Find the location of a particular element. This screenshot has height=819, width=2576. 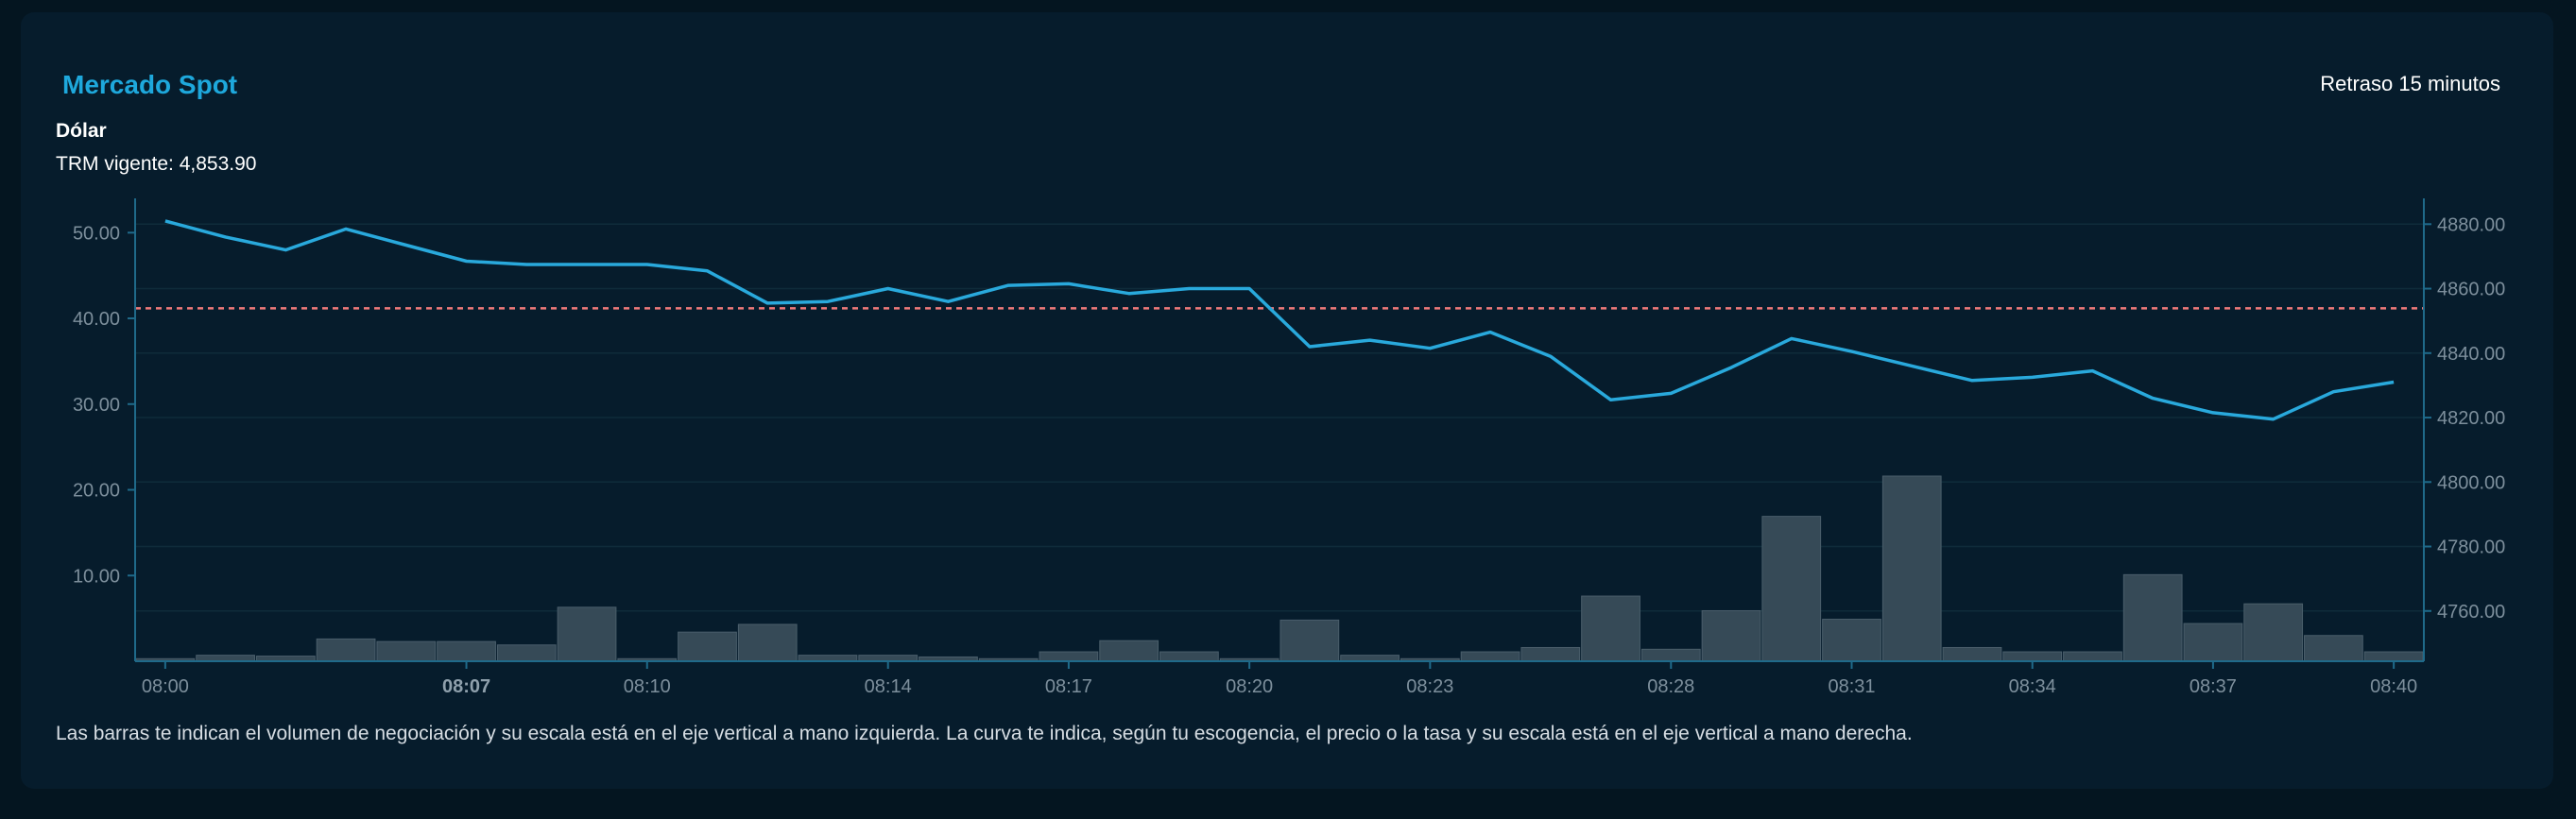

delay-notice: Retraso 15 minutos is located at coordinates (2410, 83).